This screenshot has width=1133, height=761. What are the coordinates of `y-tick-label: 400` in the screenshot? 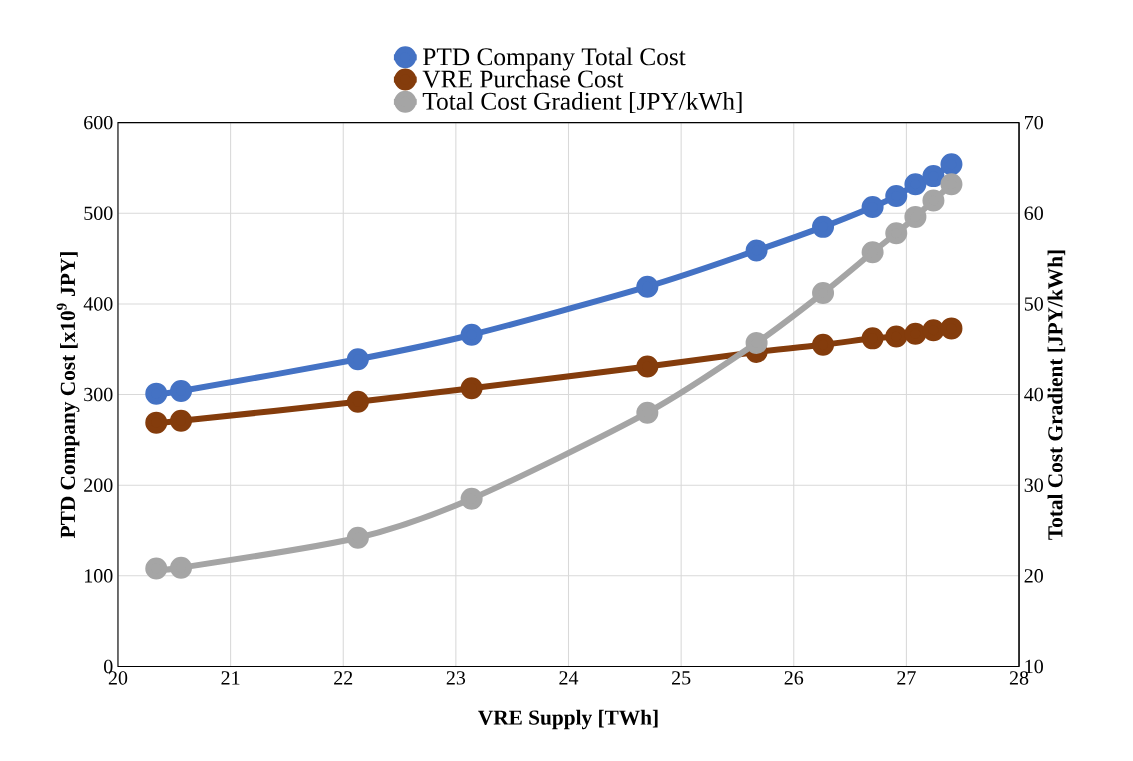 It's located at (98, 304).